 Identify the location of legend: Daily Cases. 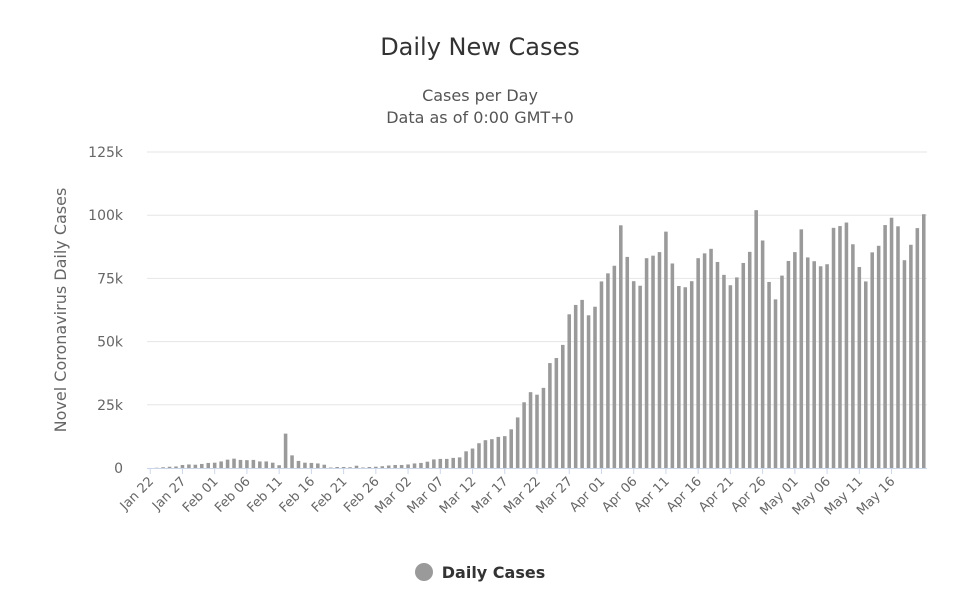
(480, 572).